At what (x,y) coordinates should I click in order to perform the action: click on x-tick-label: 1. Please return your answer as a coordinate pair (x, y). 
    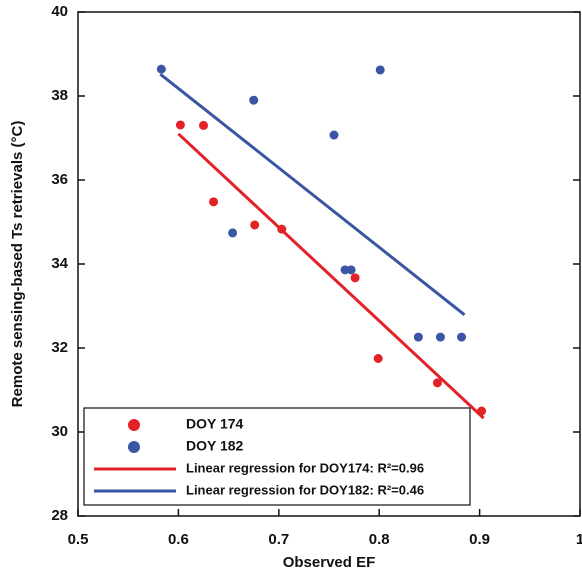
    Looking at the image, I should click on (579, 539).